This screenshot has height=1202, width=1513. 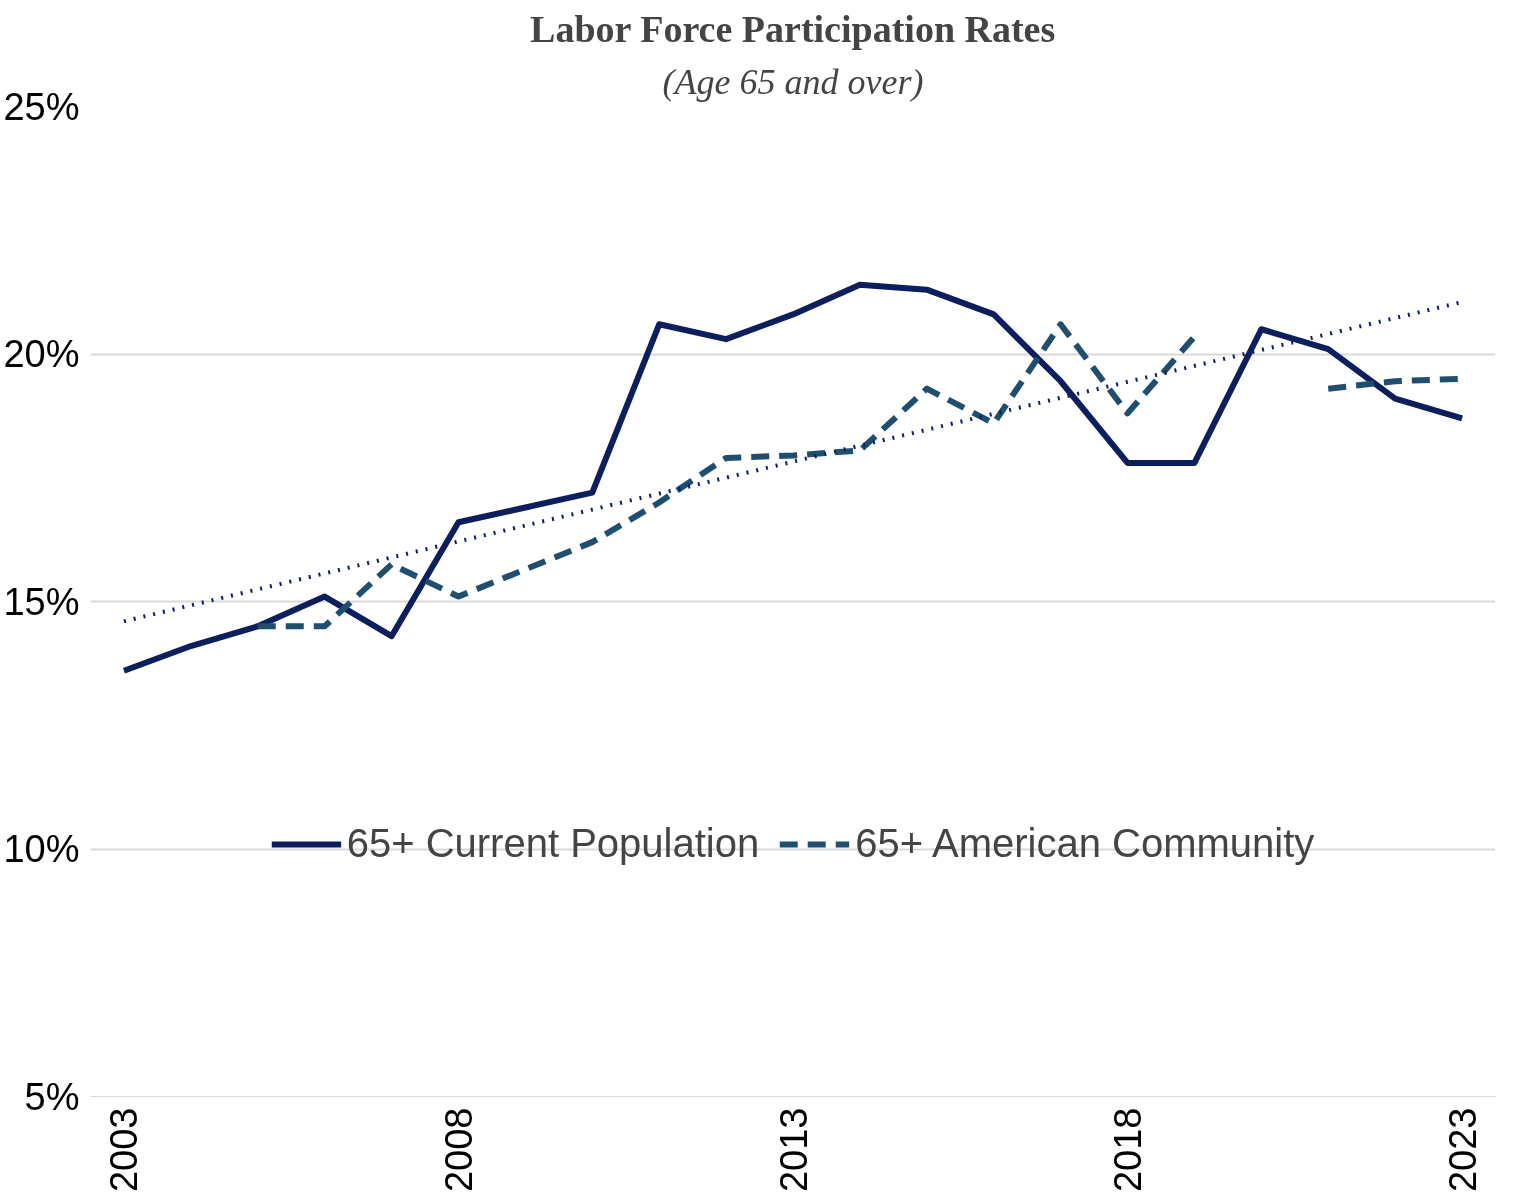 What do you see at coordinates (458, 1150) in the screenshot?
I see `x-tick-label: 2008` at bounding box center [458, 1150].